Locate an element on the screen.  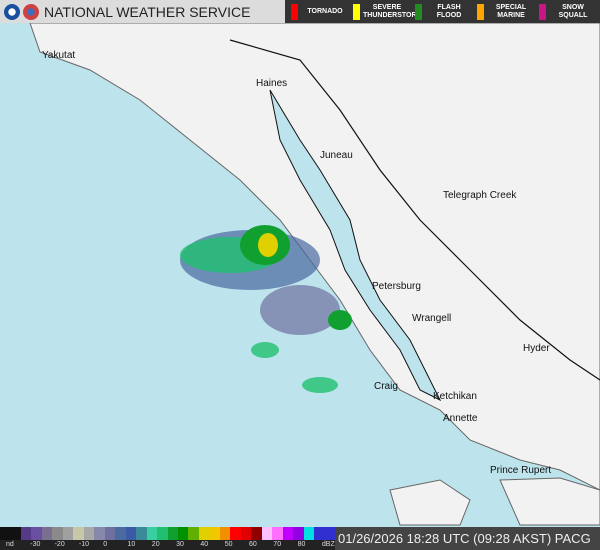
warning-special-marine: SPECIAL MARINE is located at coordinates (506, 11).